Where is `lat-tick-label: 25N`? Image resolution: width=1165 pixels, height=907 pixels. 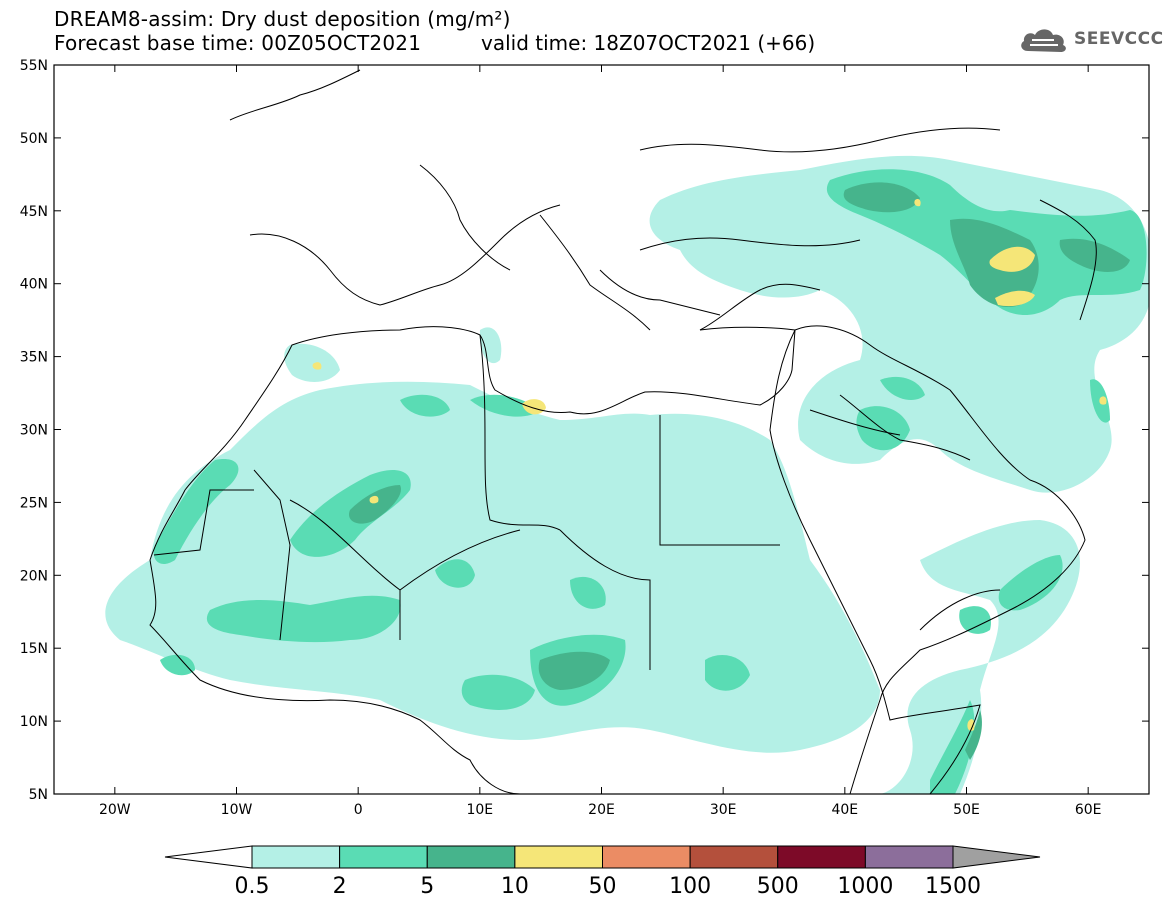 lat-tick-label: 25N is located at coordinates (34, 503).